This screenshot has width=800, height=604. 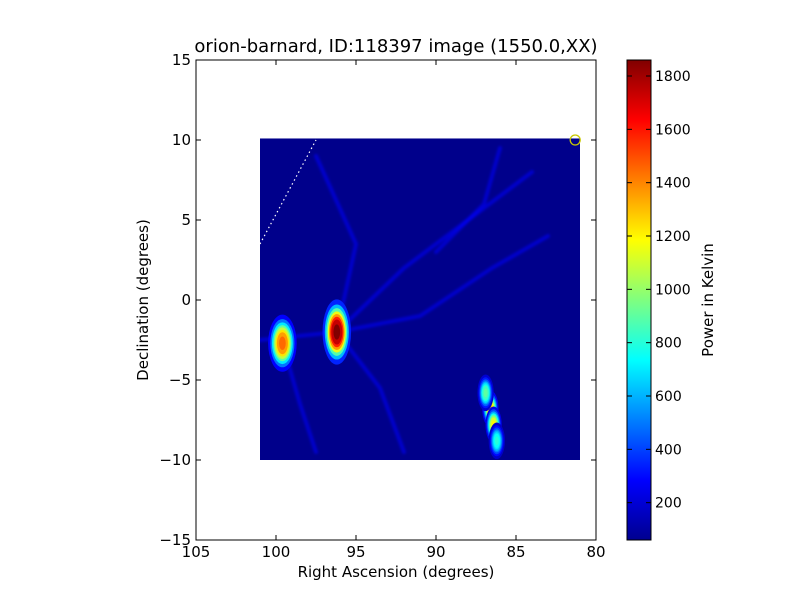 I want to click on y-axis-label: Declination (degrees), so click(x=143, y=300).